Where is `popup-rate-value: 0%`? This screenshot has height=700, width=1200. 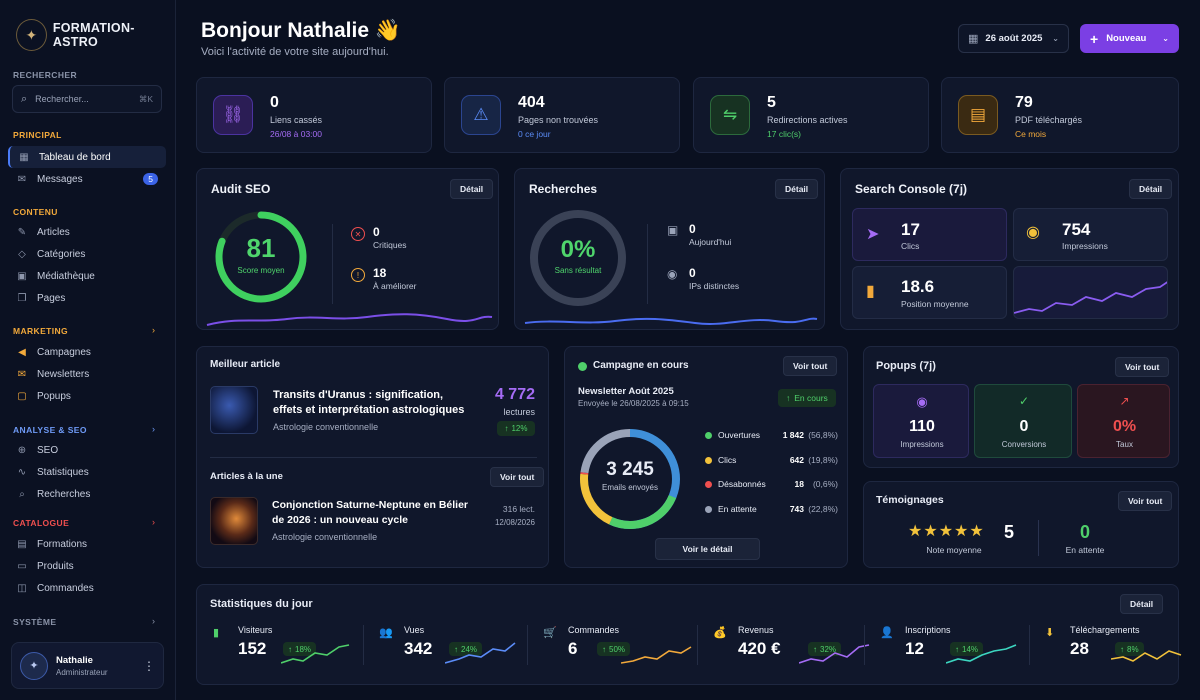
popup-rate-value: 0% is located at coordinates (1124, 426).